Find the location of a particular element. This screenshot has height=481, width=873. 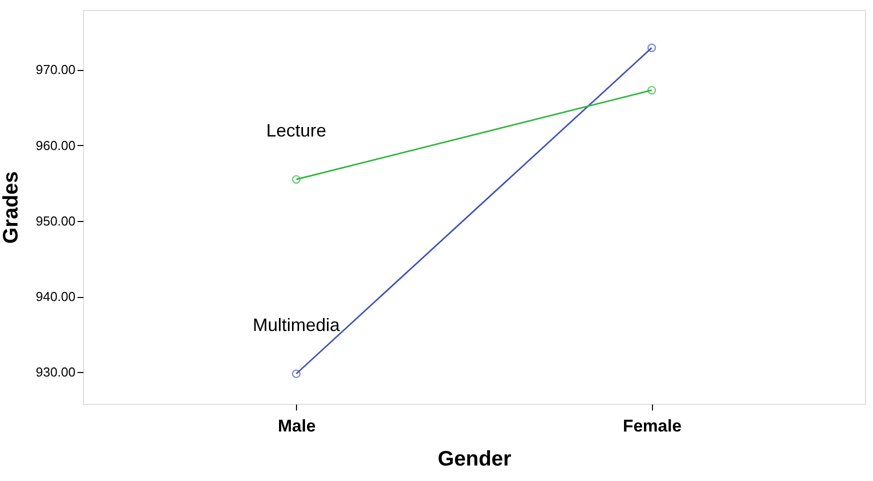

y-tick-label: 970.00 is located at coordinates (56, 70).